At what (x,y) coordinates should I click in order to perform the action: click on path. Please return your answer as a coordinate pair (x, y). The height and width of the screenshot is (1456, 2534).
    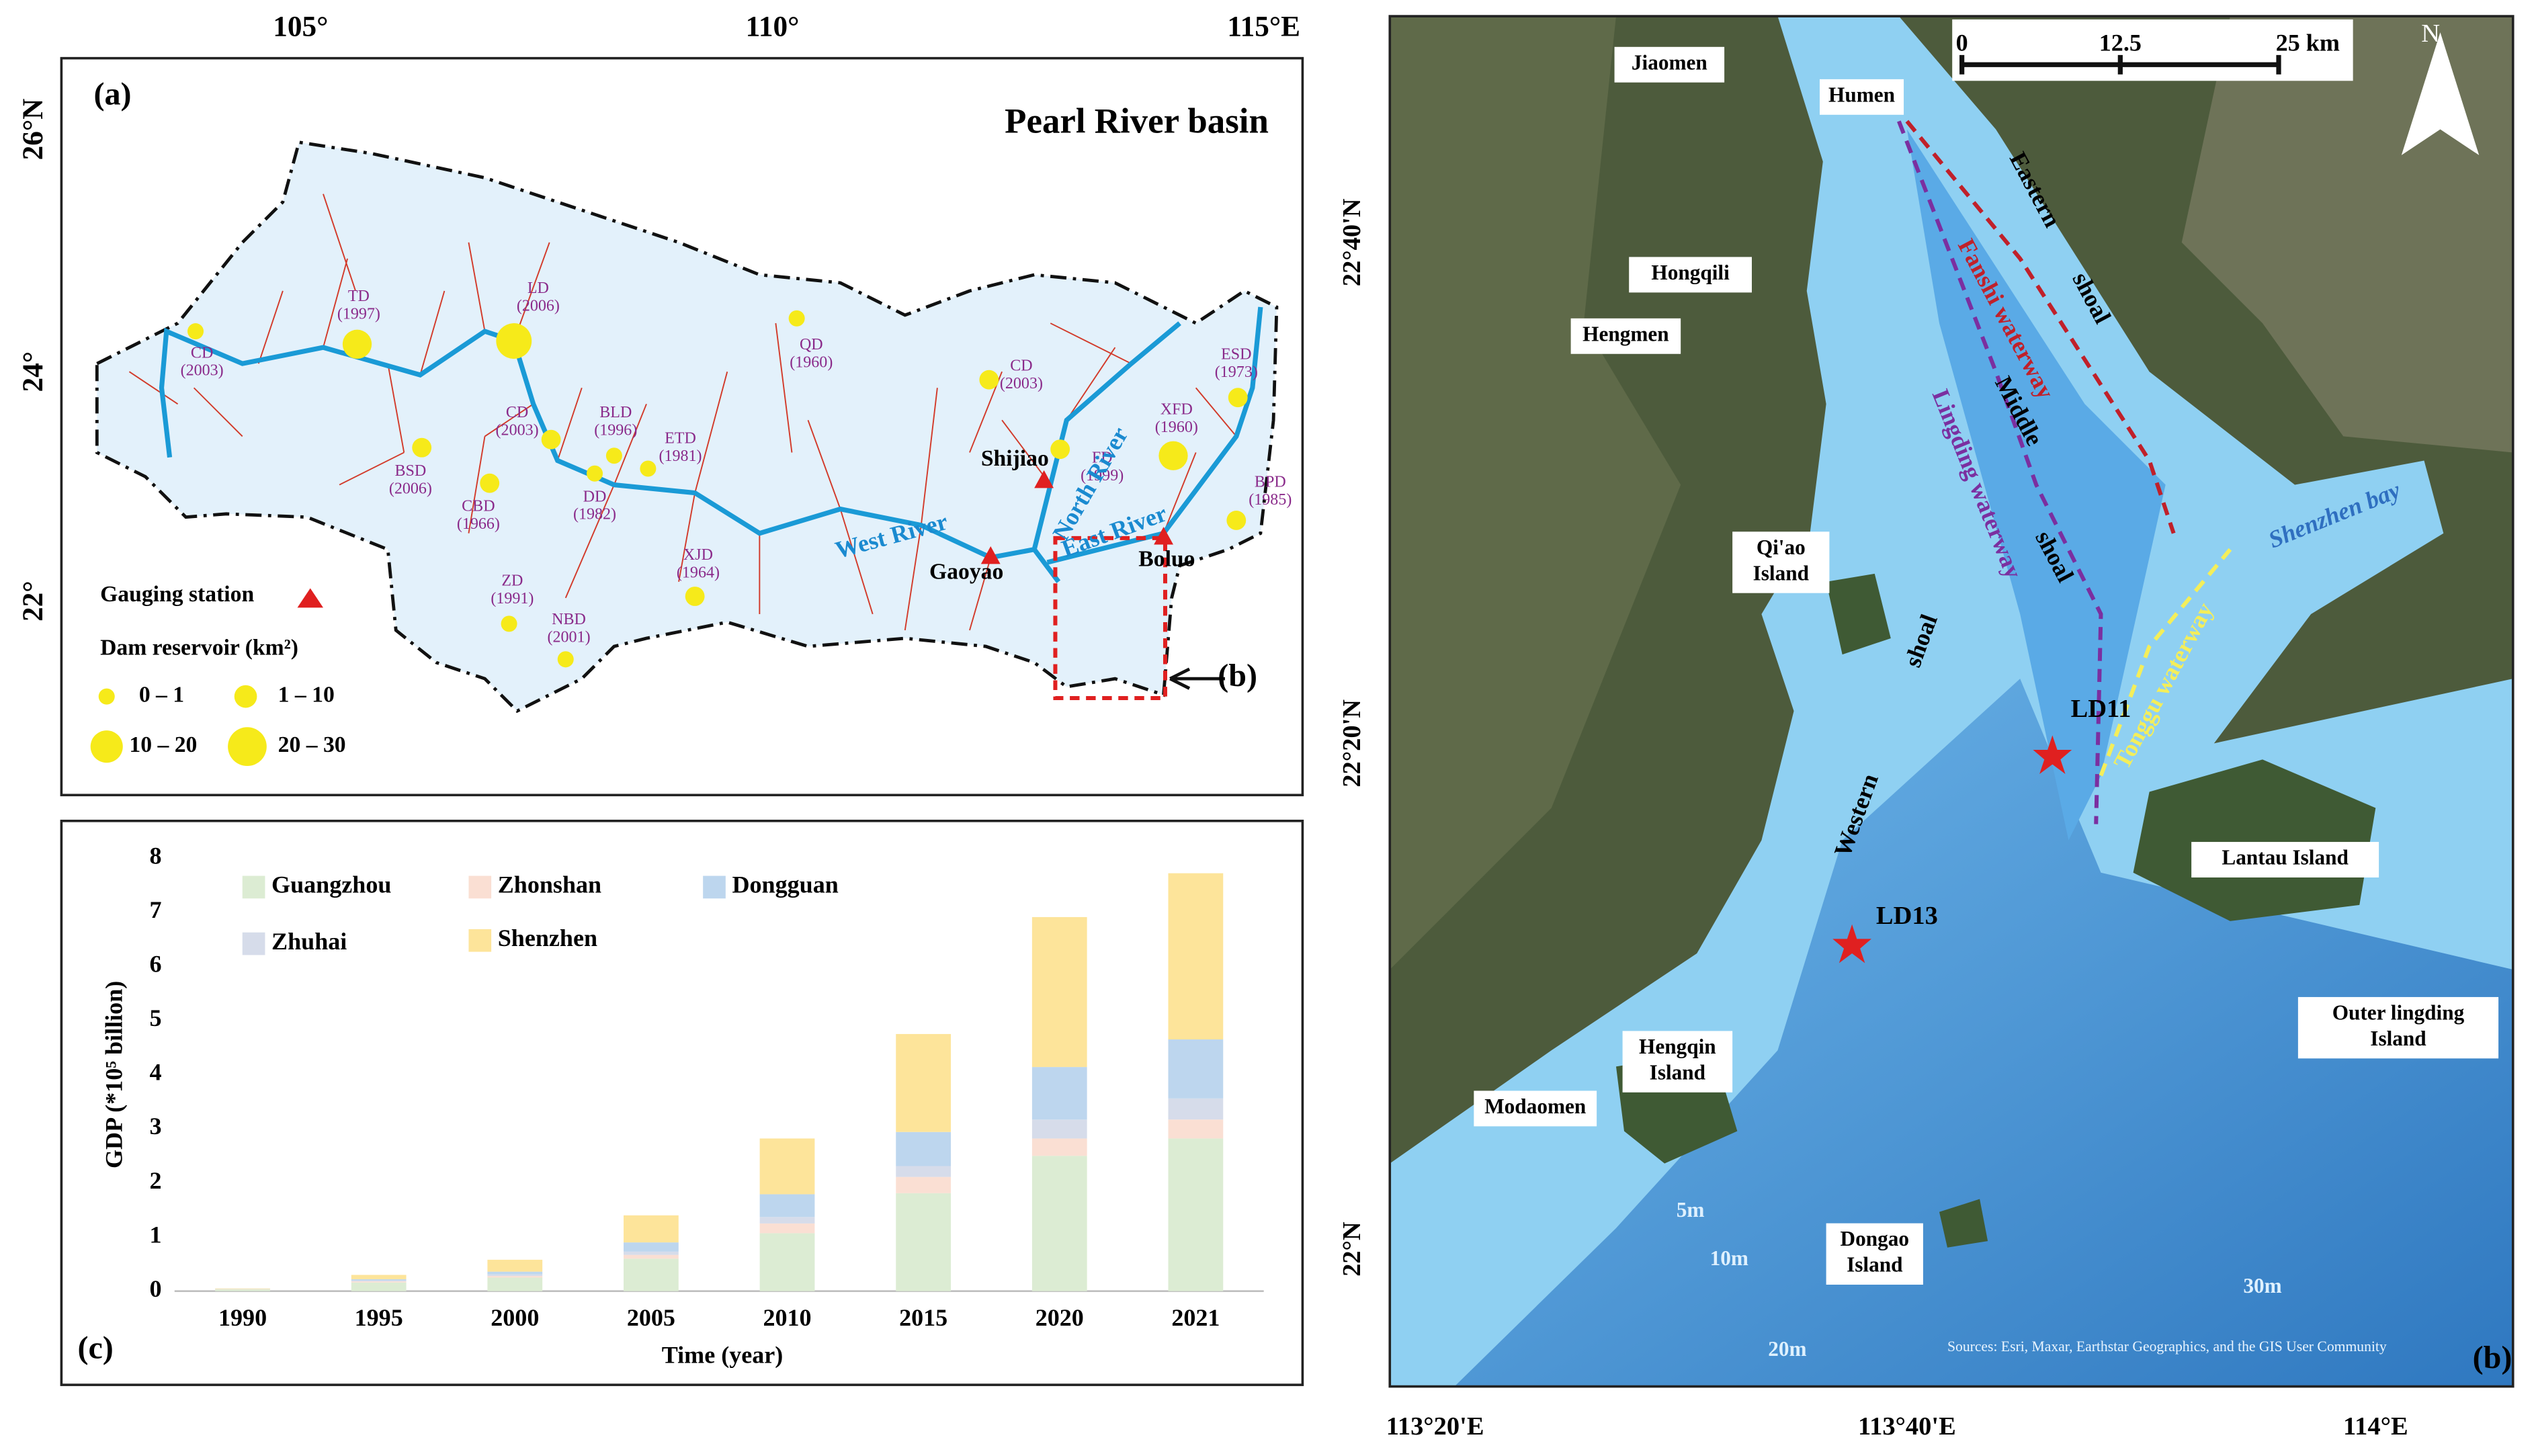
    Looking at the image, I should click on (1106, 435).